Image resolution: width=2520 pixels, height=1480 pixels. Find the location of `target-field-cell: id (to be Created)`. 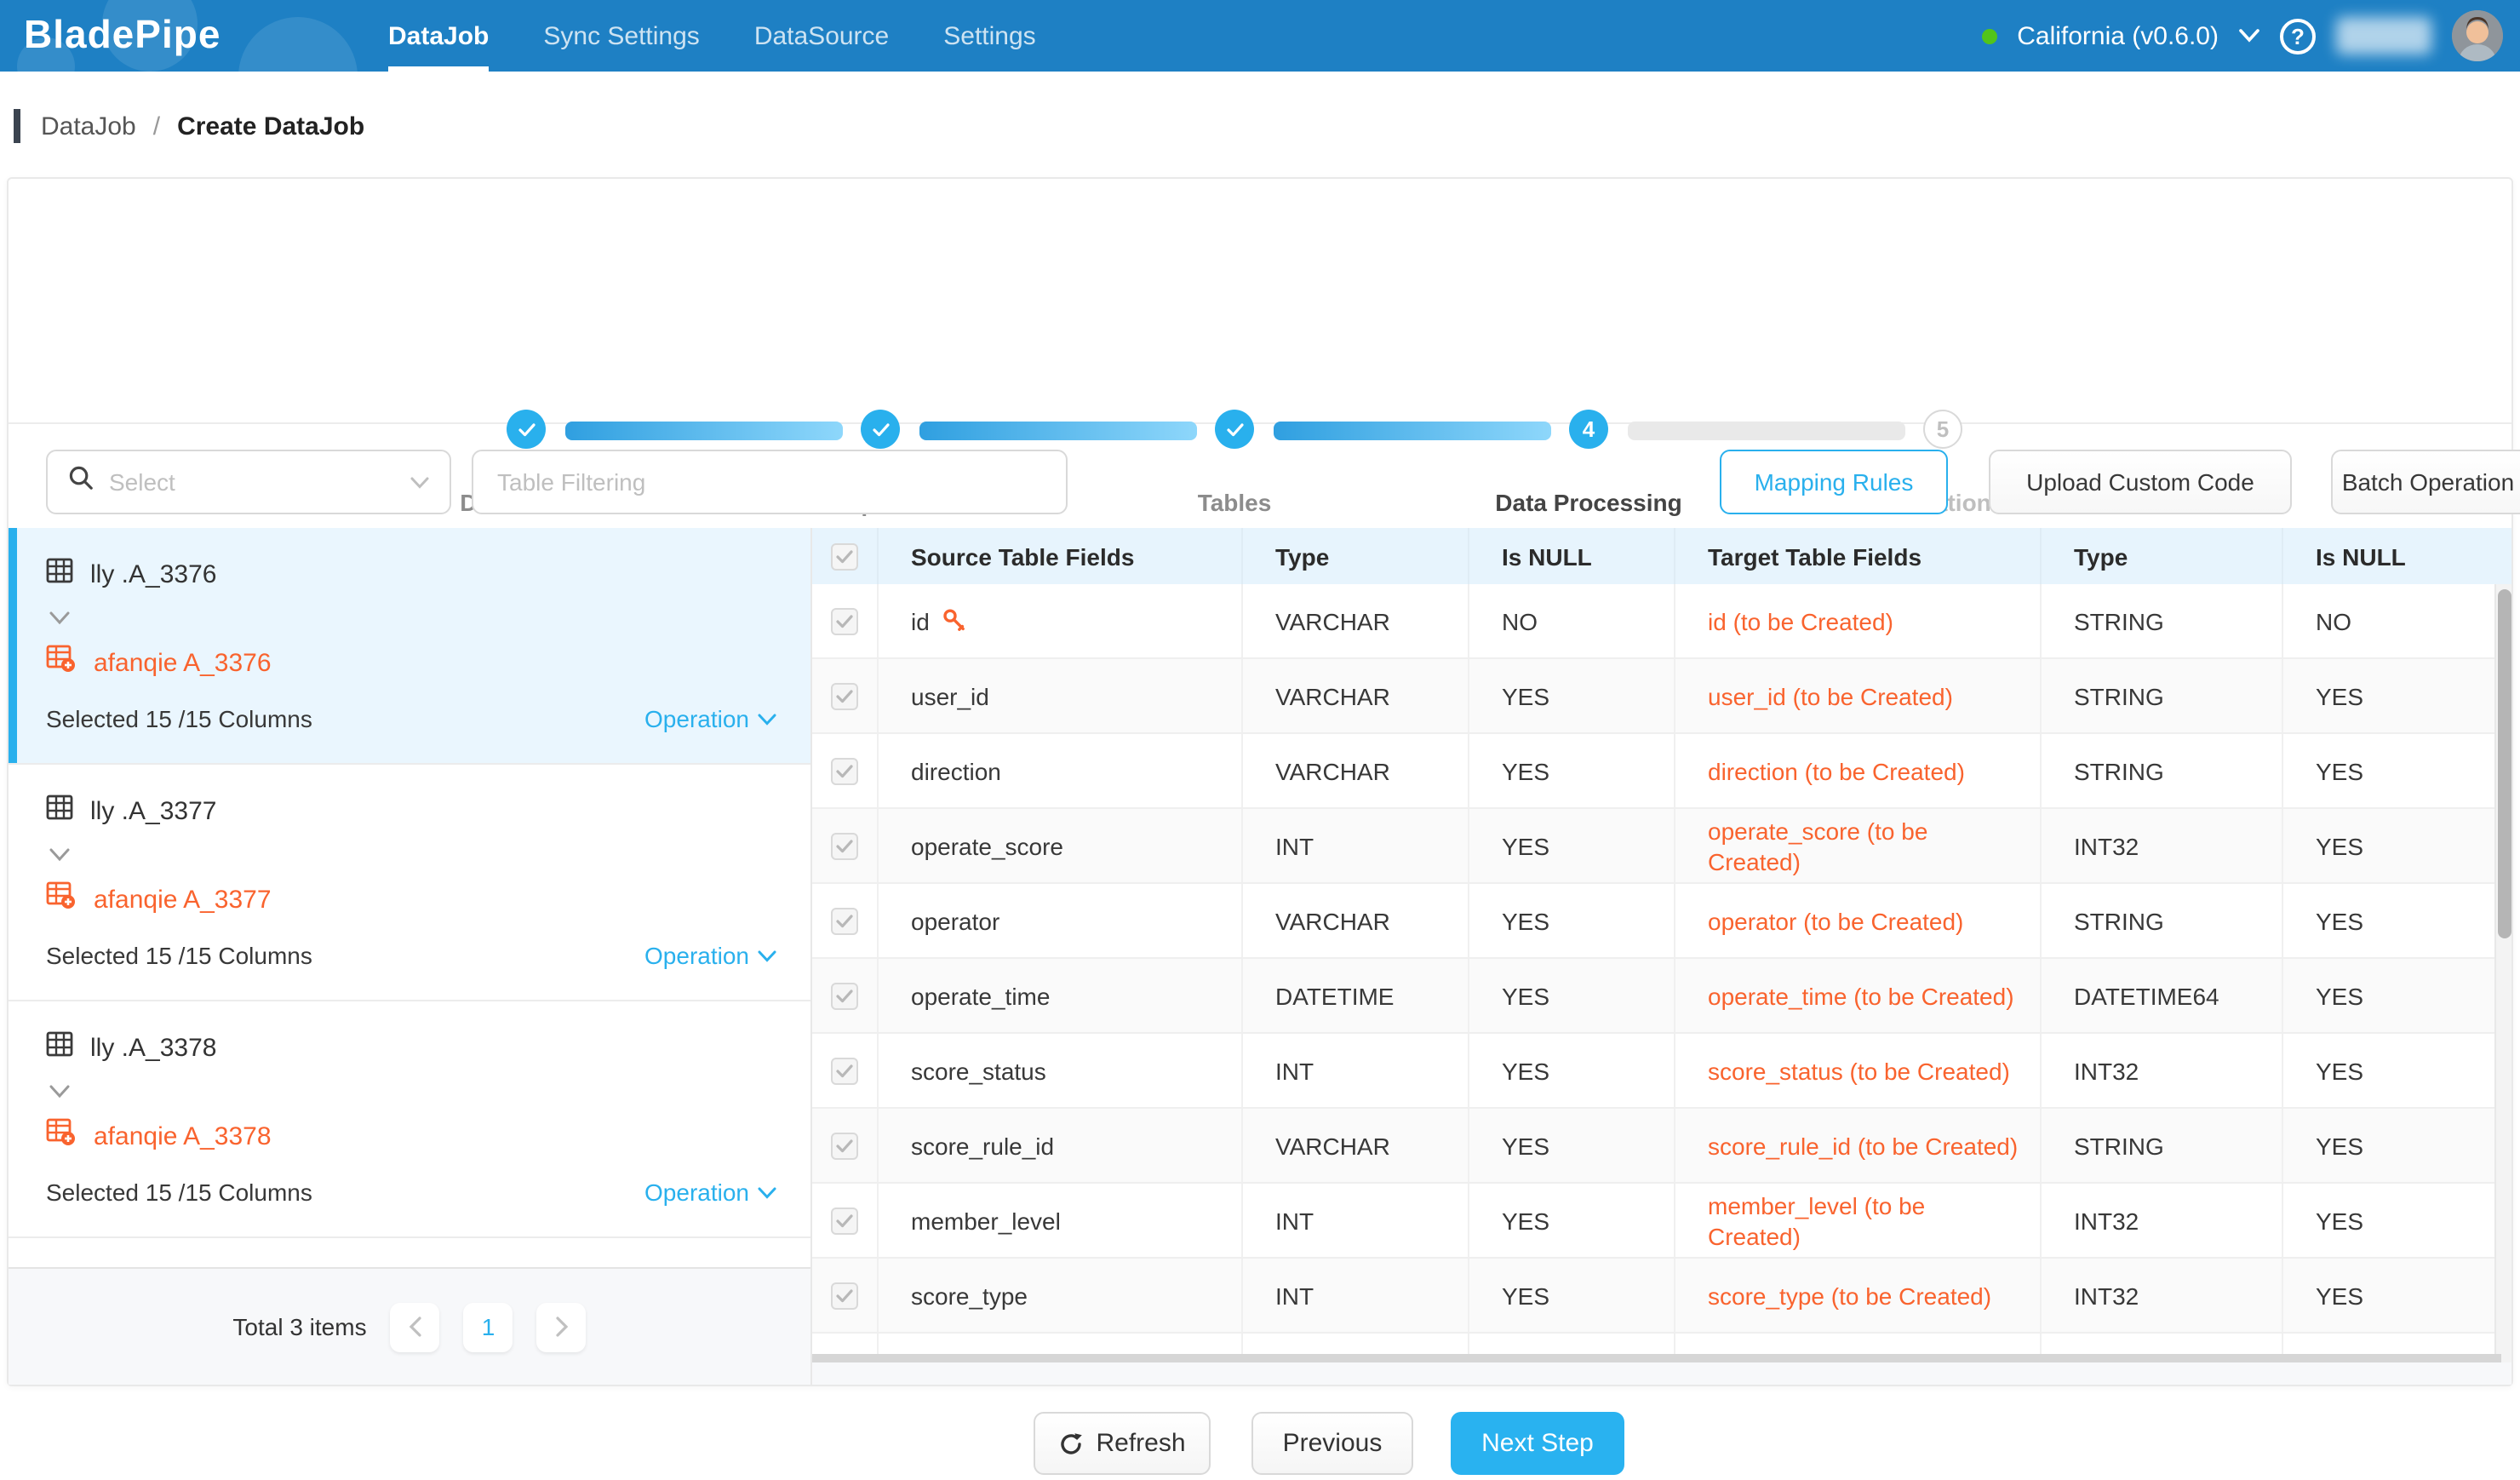

target-field-cell: id (to be Created) is located at coordinates (1858, 621).